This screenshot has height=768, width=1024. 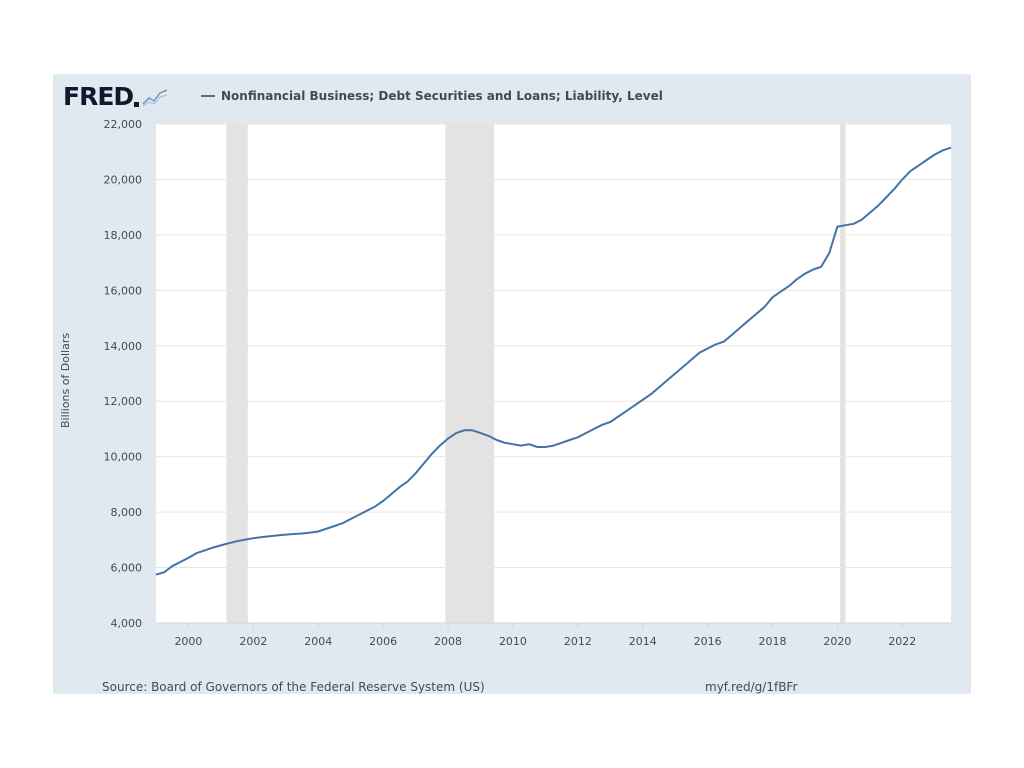 I want to click on y-tick-label: 6,000, so click(x=127, y=568).